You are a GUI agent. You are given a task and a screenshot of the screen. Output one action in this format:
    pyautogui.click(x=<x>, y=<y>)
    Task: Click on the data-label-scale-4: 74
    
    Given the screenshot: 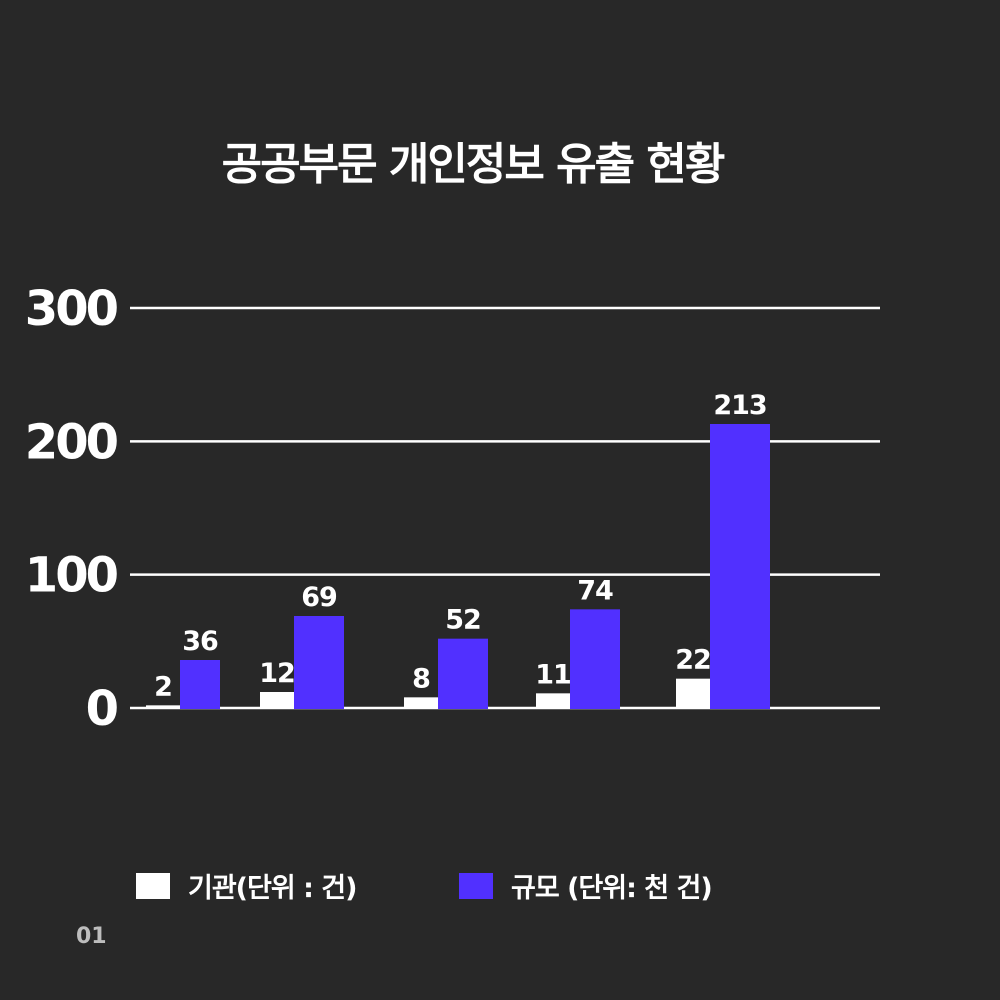 What is the action you would take?
    pyautogui.click(x=595, y=590)
    